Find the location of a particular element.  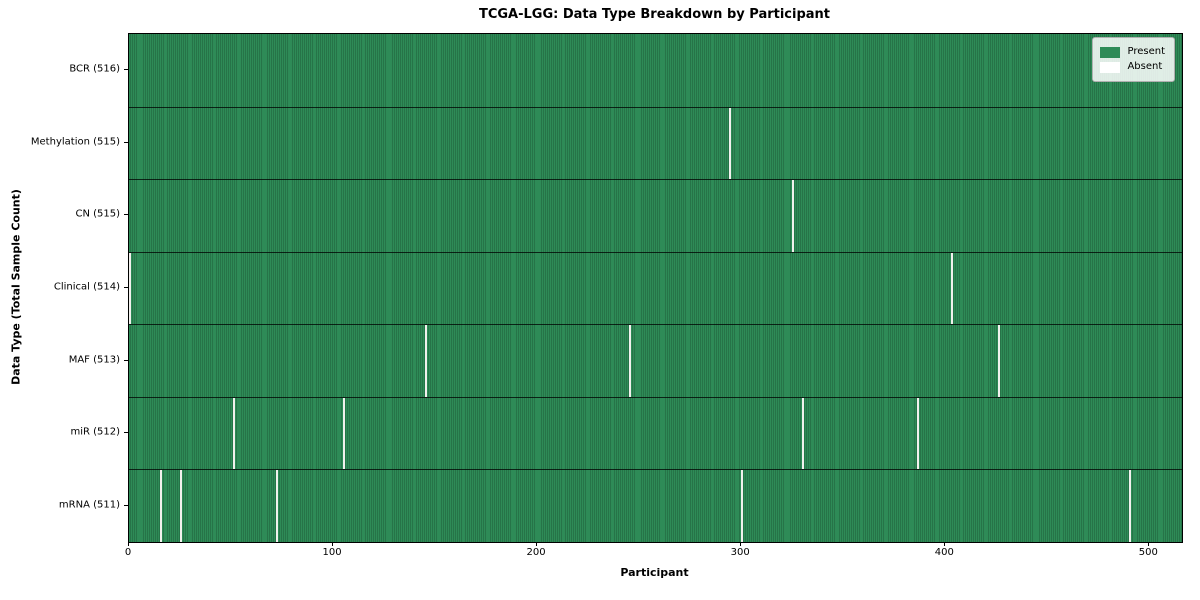

legend-item-absent: Absent is located at coordinates (1132, 67).